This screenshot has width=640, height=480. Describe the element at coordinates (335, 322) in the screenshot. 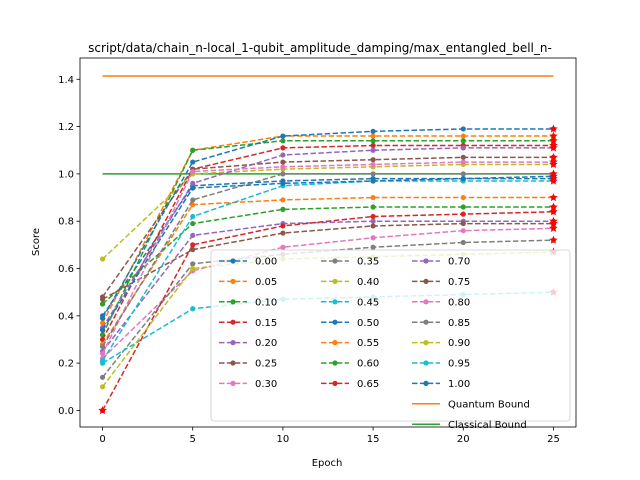

I see `legend-swatch-marker-0.50` at that location.